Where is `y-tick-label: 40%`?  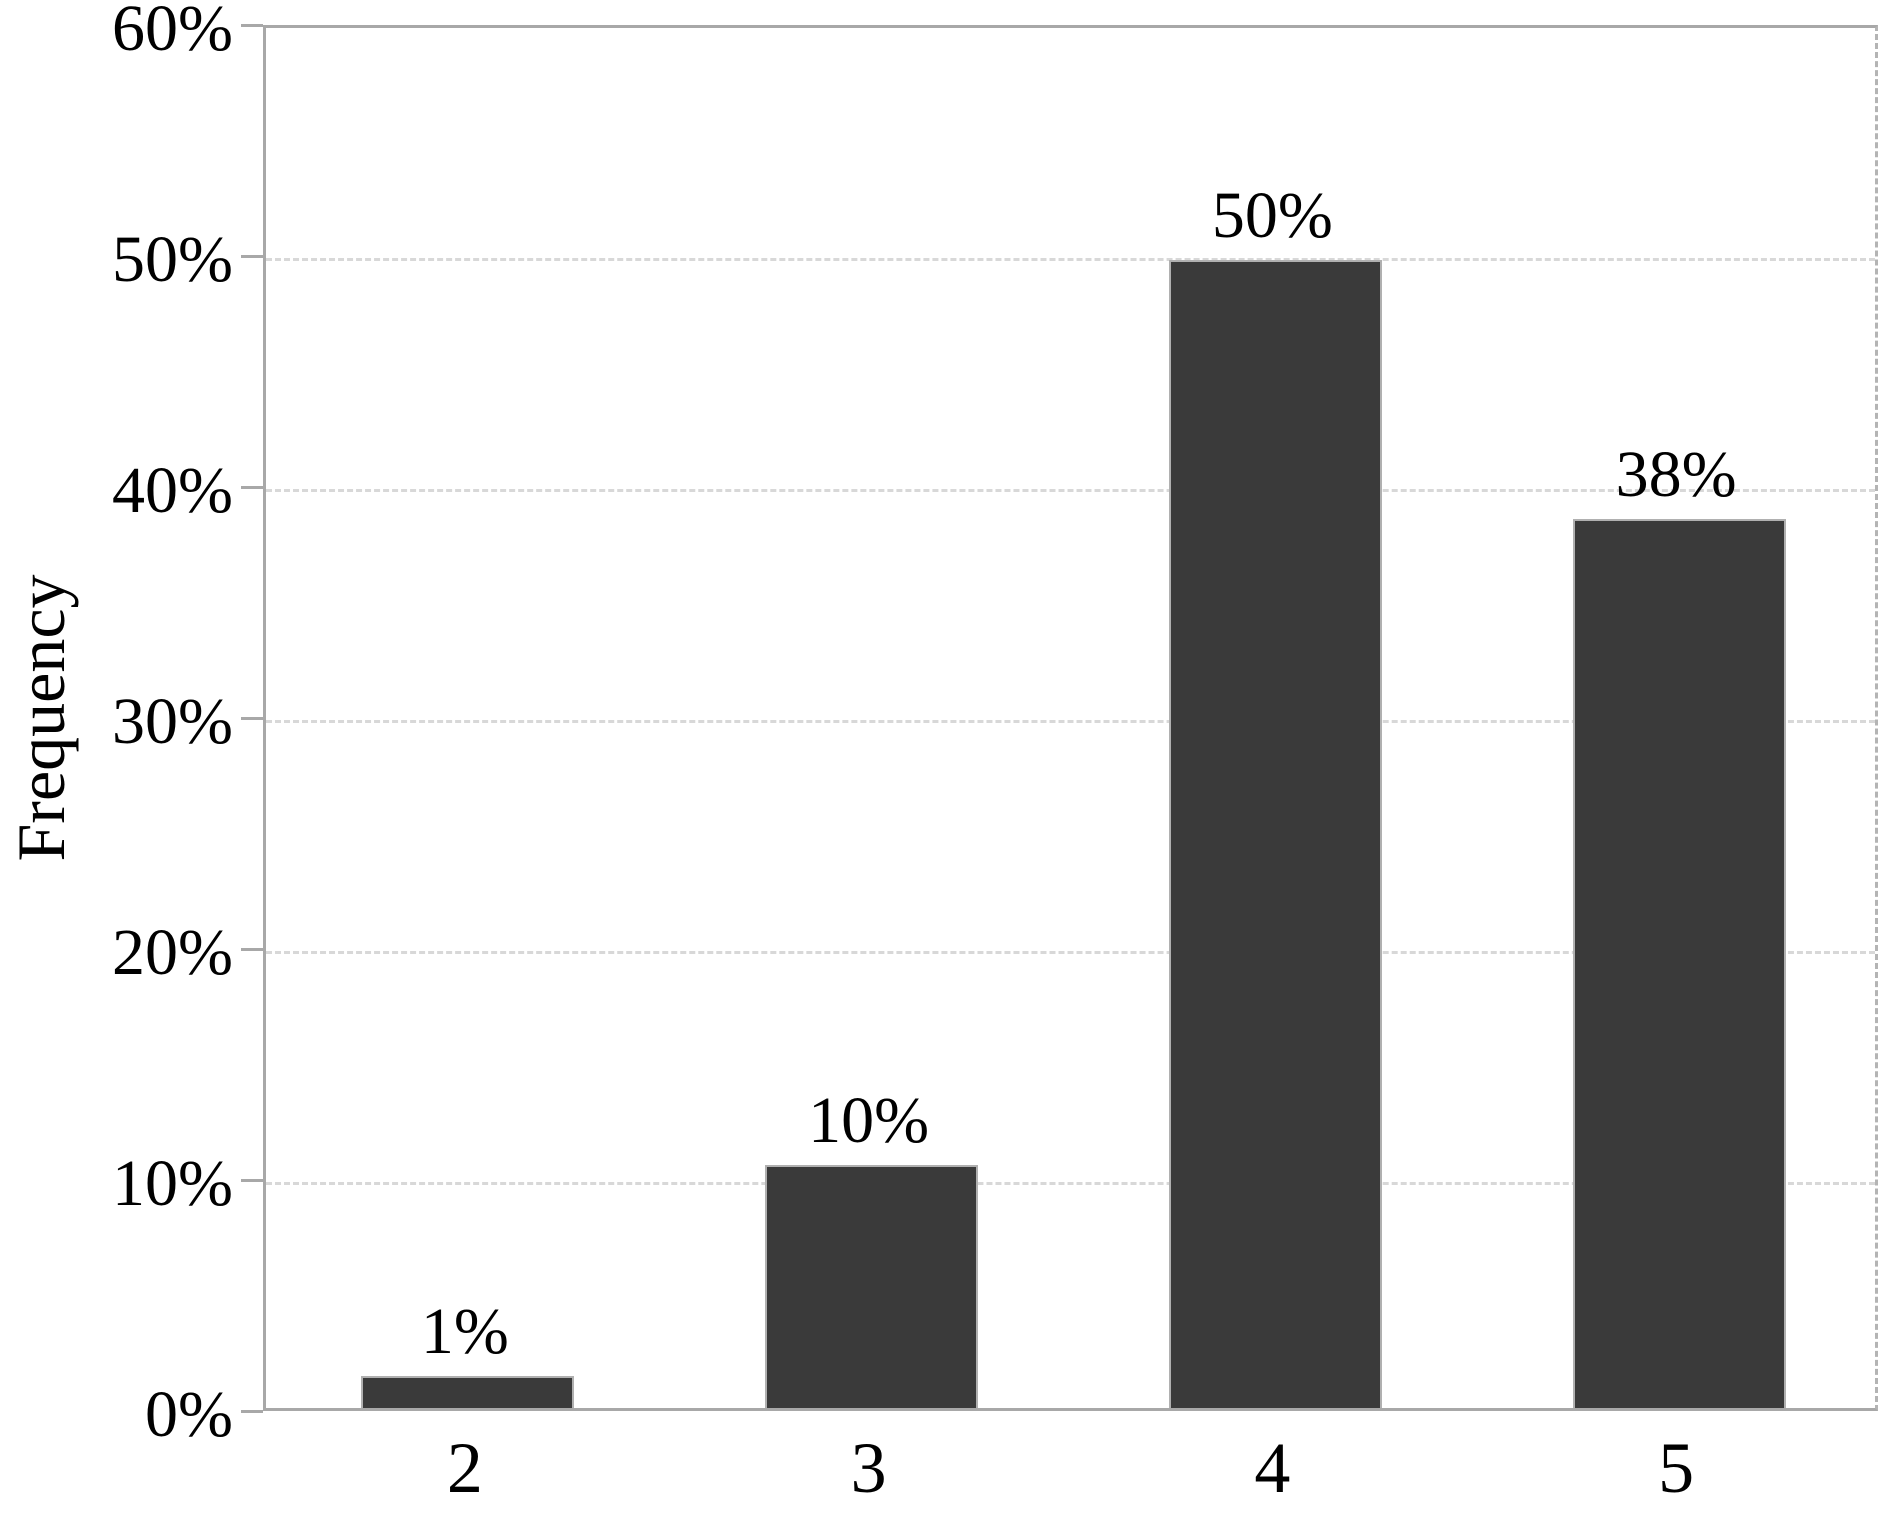 y-tick-label: 40% is located at coordinates (172, 490).